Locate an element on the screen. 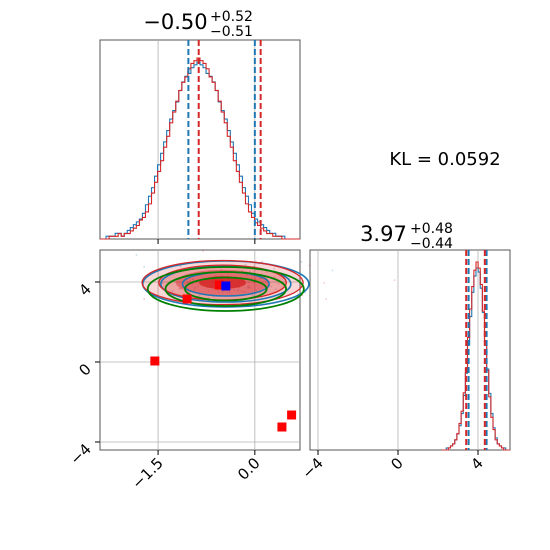 Image resolution: width=550 pixels, height=550 pixels. param2-title: 3.97 +0.48 −0.44 is located at coordinates (409, 235).